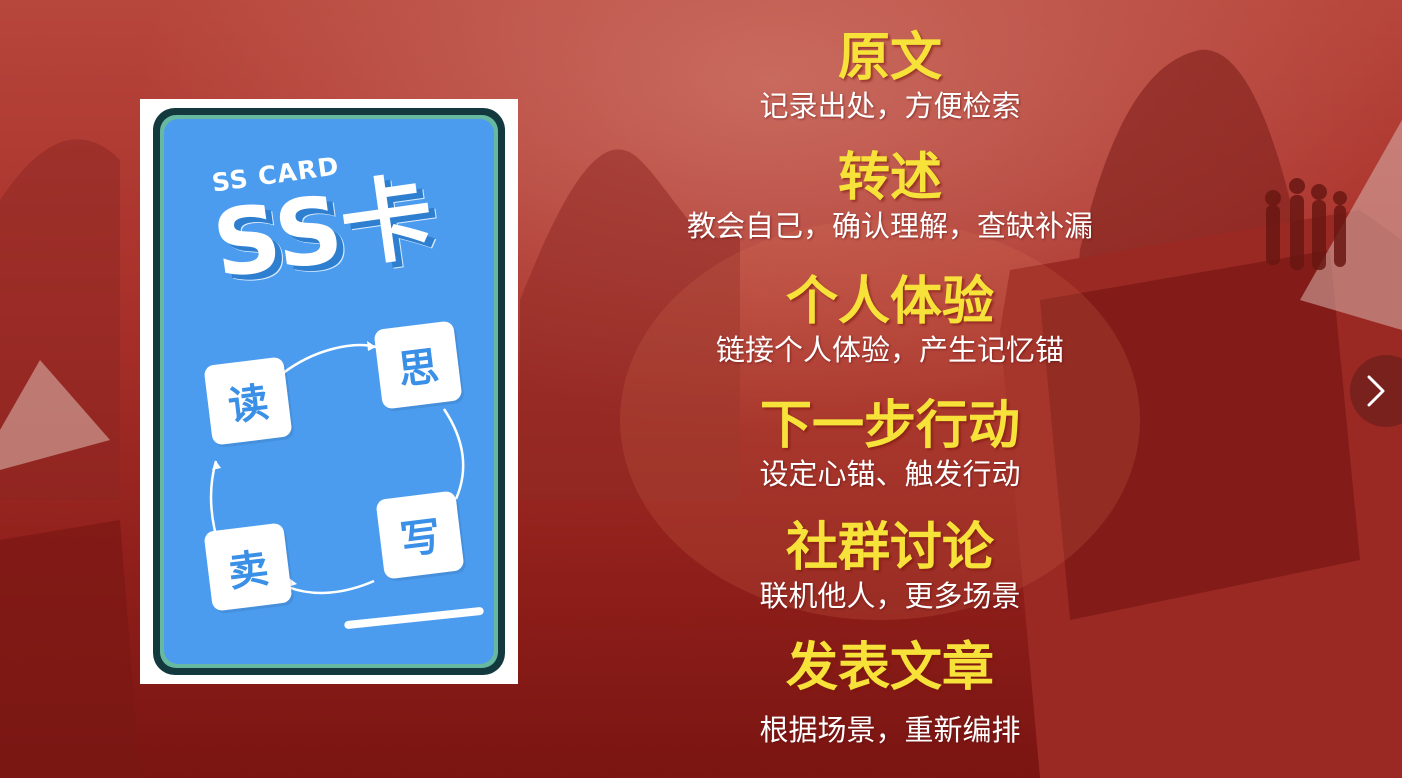  I want to click on step-description: 设定心锚、触发行动, so click(890, 474).